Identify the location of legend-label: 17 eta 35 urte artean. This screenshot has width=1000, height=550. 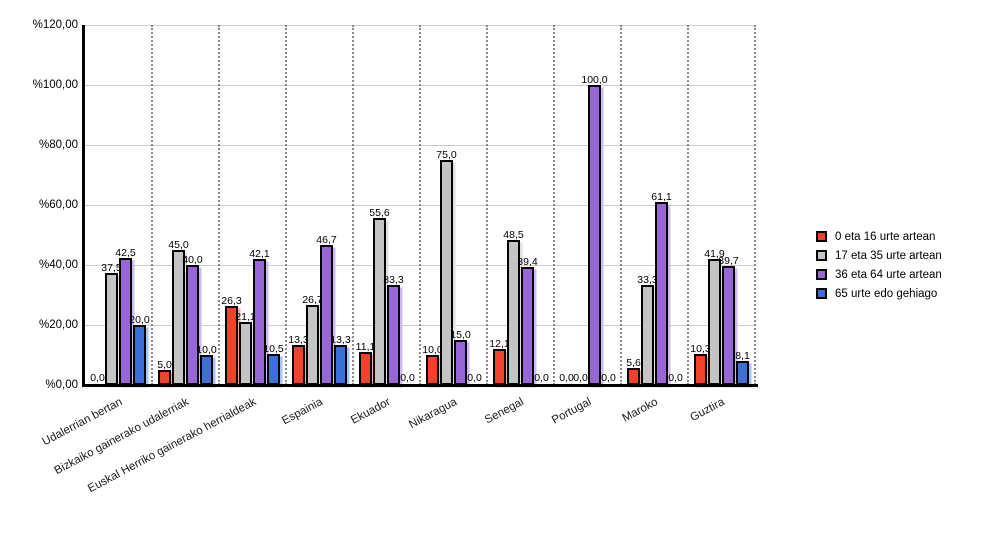
(888, 255).